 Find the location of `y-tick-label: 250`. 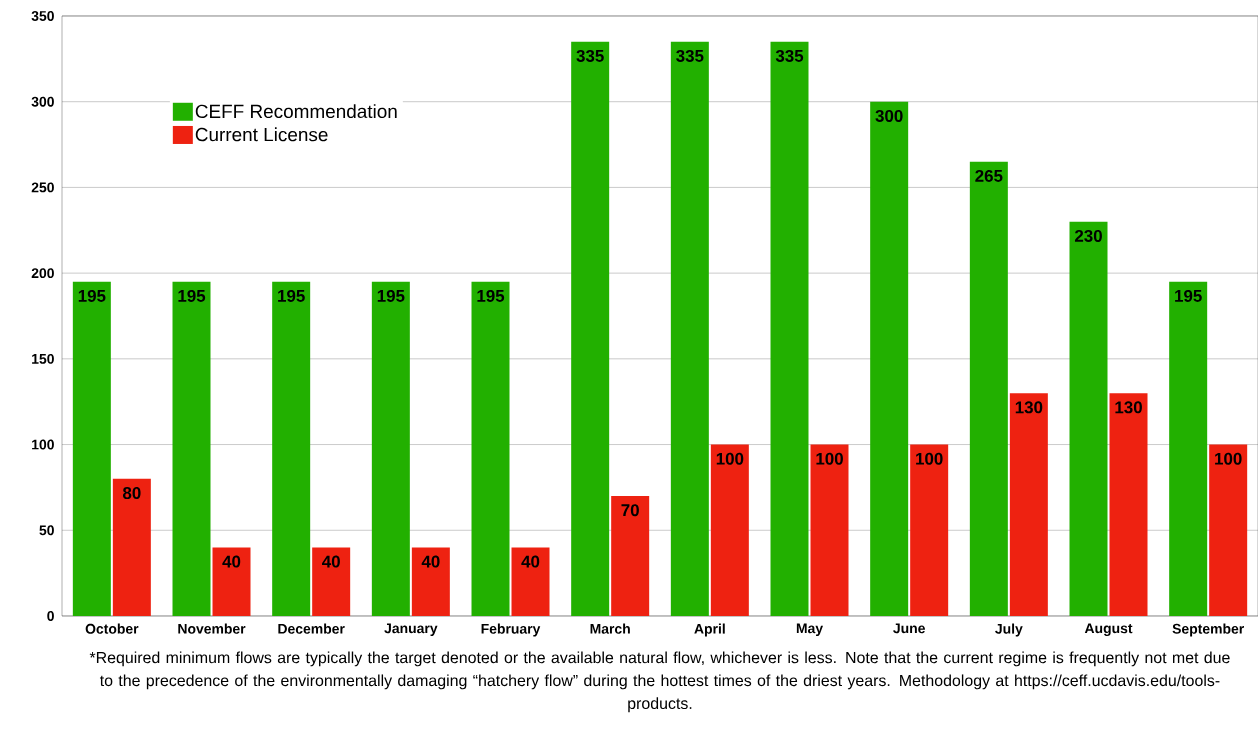

y-tick-label: 250 is located at coordinates (42, 187).